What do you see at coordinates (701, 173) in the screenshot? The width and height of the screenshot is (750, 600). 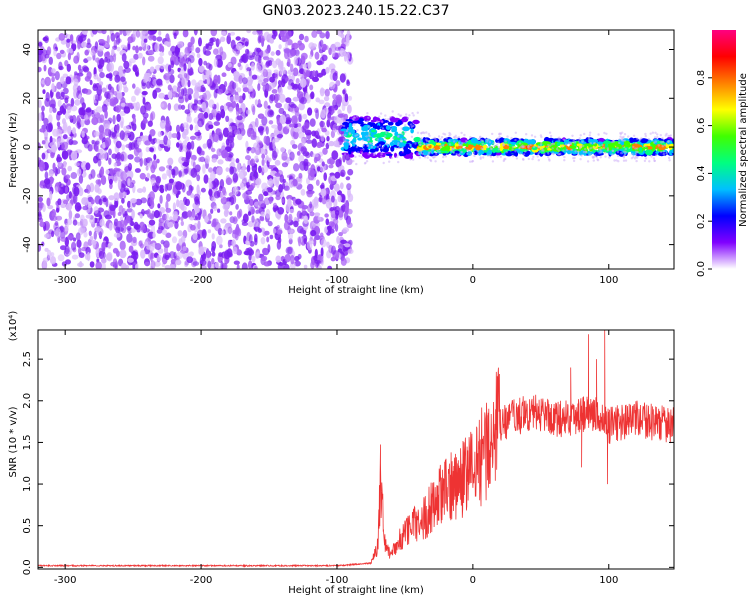 I see `colorbar-tick-label: 0.4` at bounding box center [701, 173].